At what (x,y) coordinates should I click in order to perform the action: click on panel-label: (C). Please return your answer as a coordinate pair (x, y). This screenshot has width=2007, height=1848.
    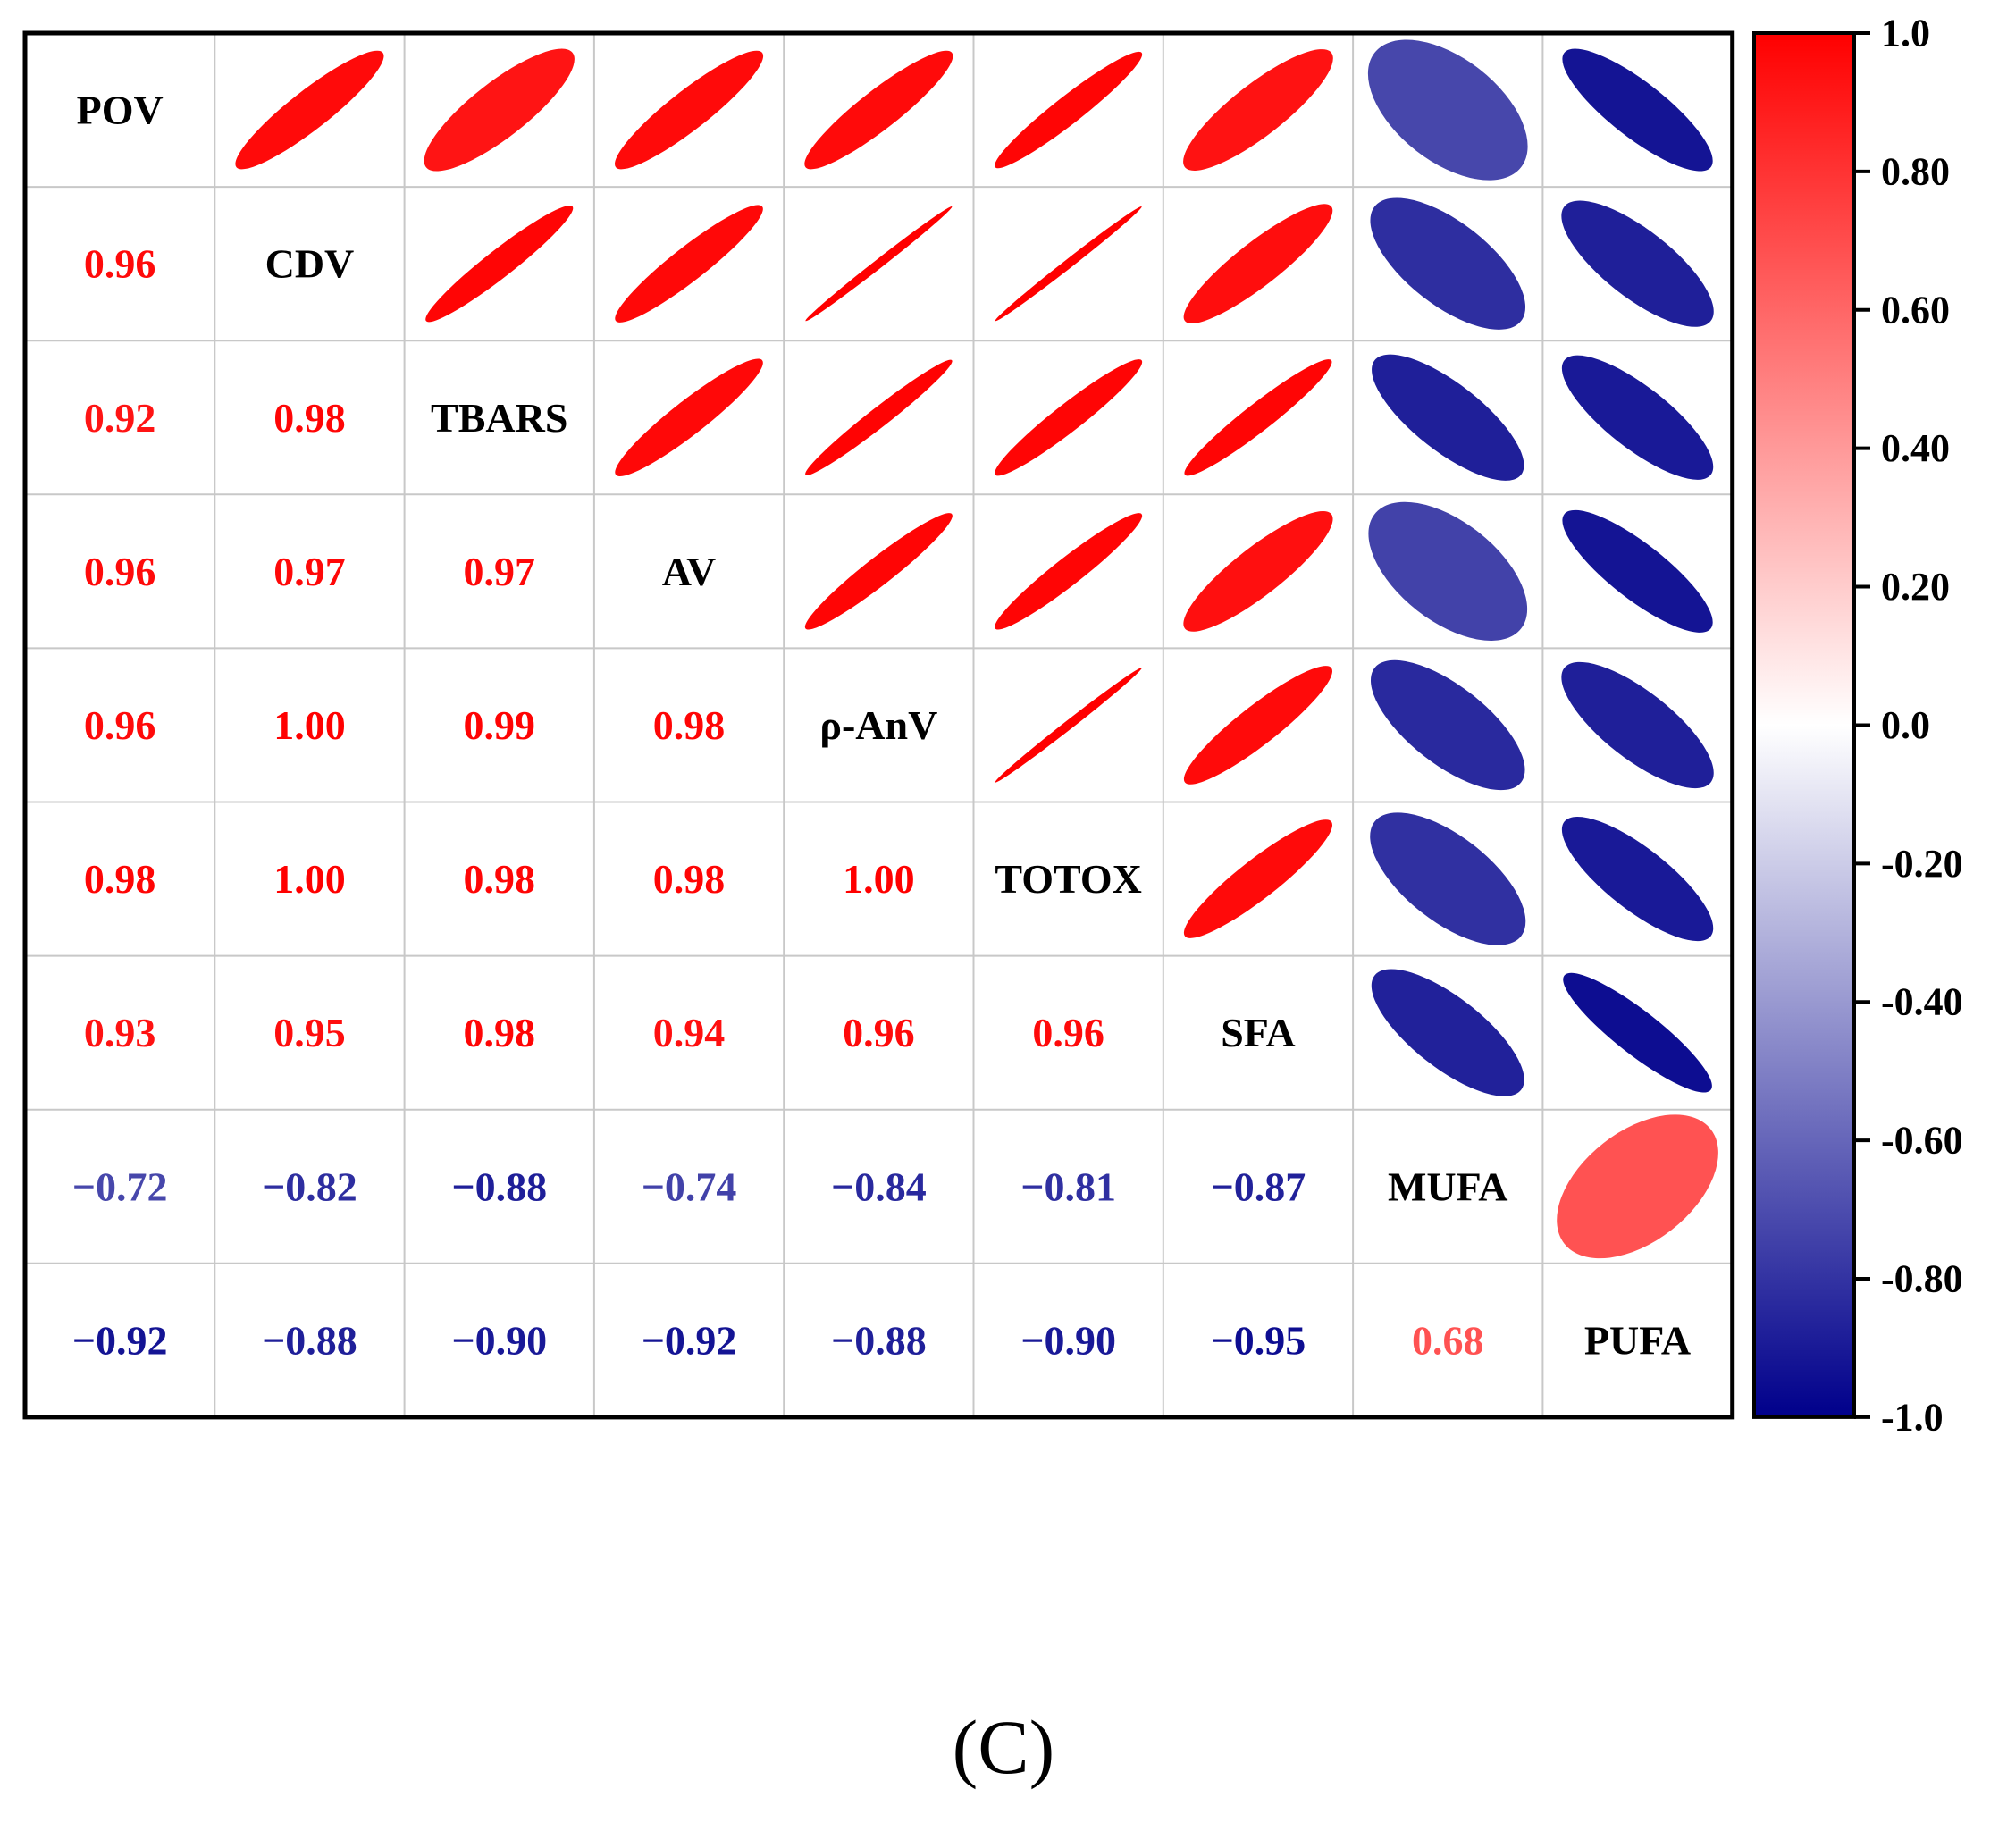
    Looking at the image, I should click on (1003, 1747).